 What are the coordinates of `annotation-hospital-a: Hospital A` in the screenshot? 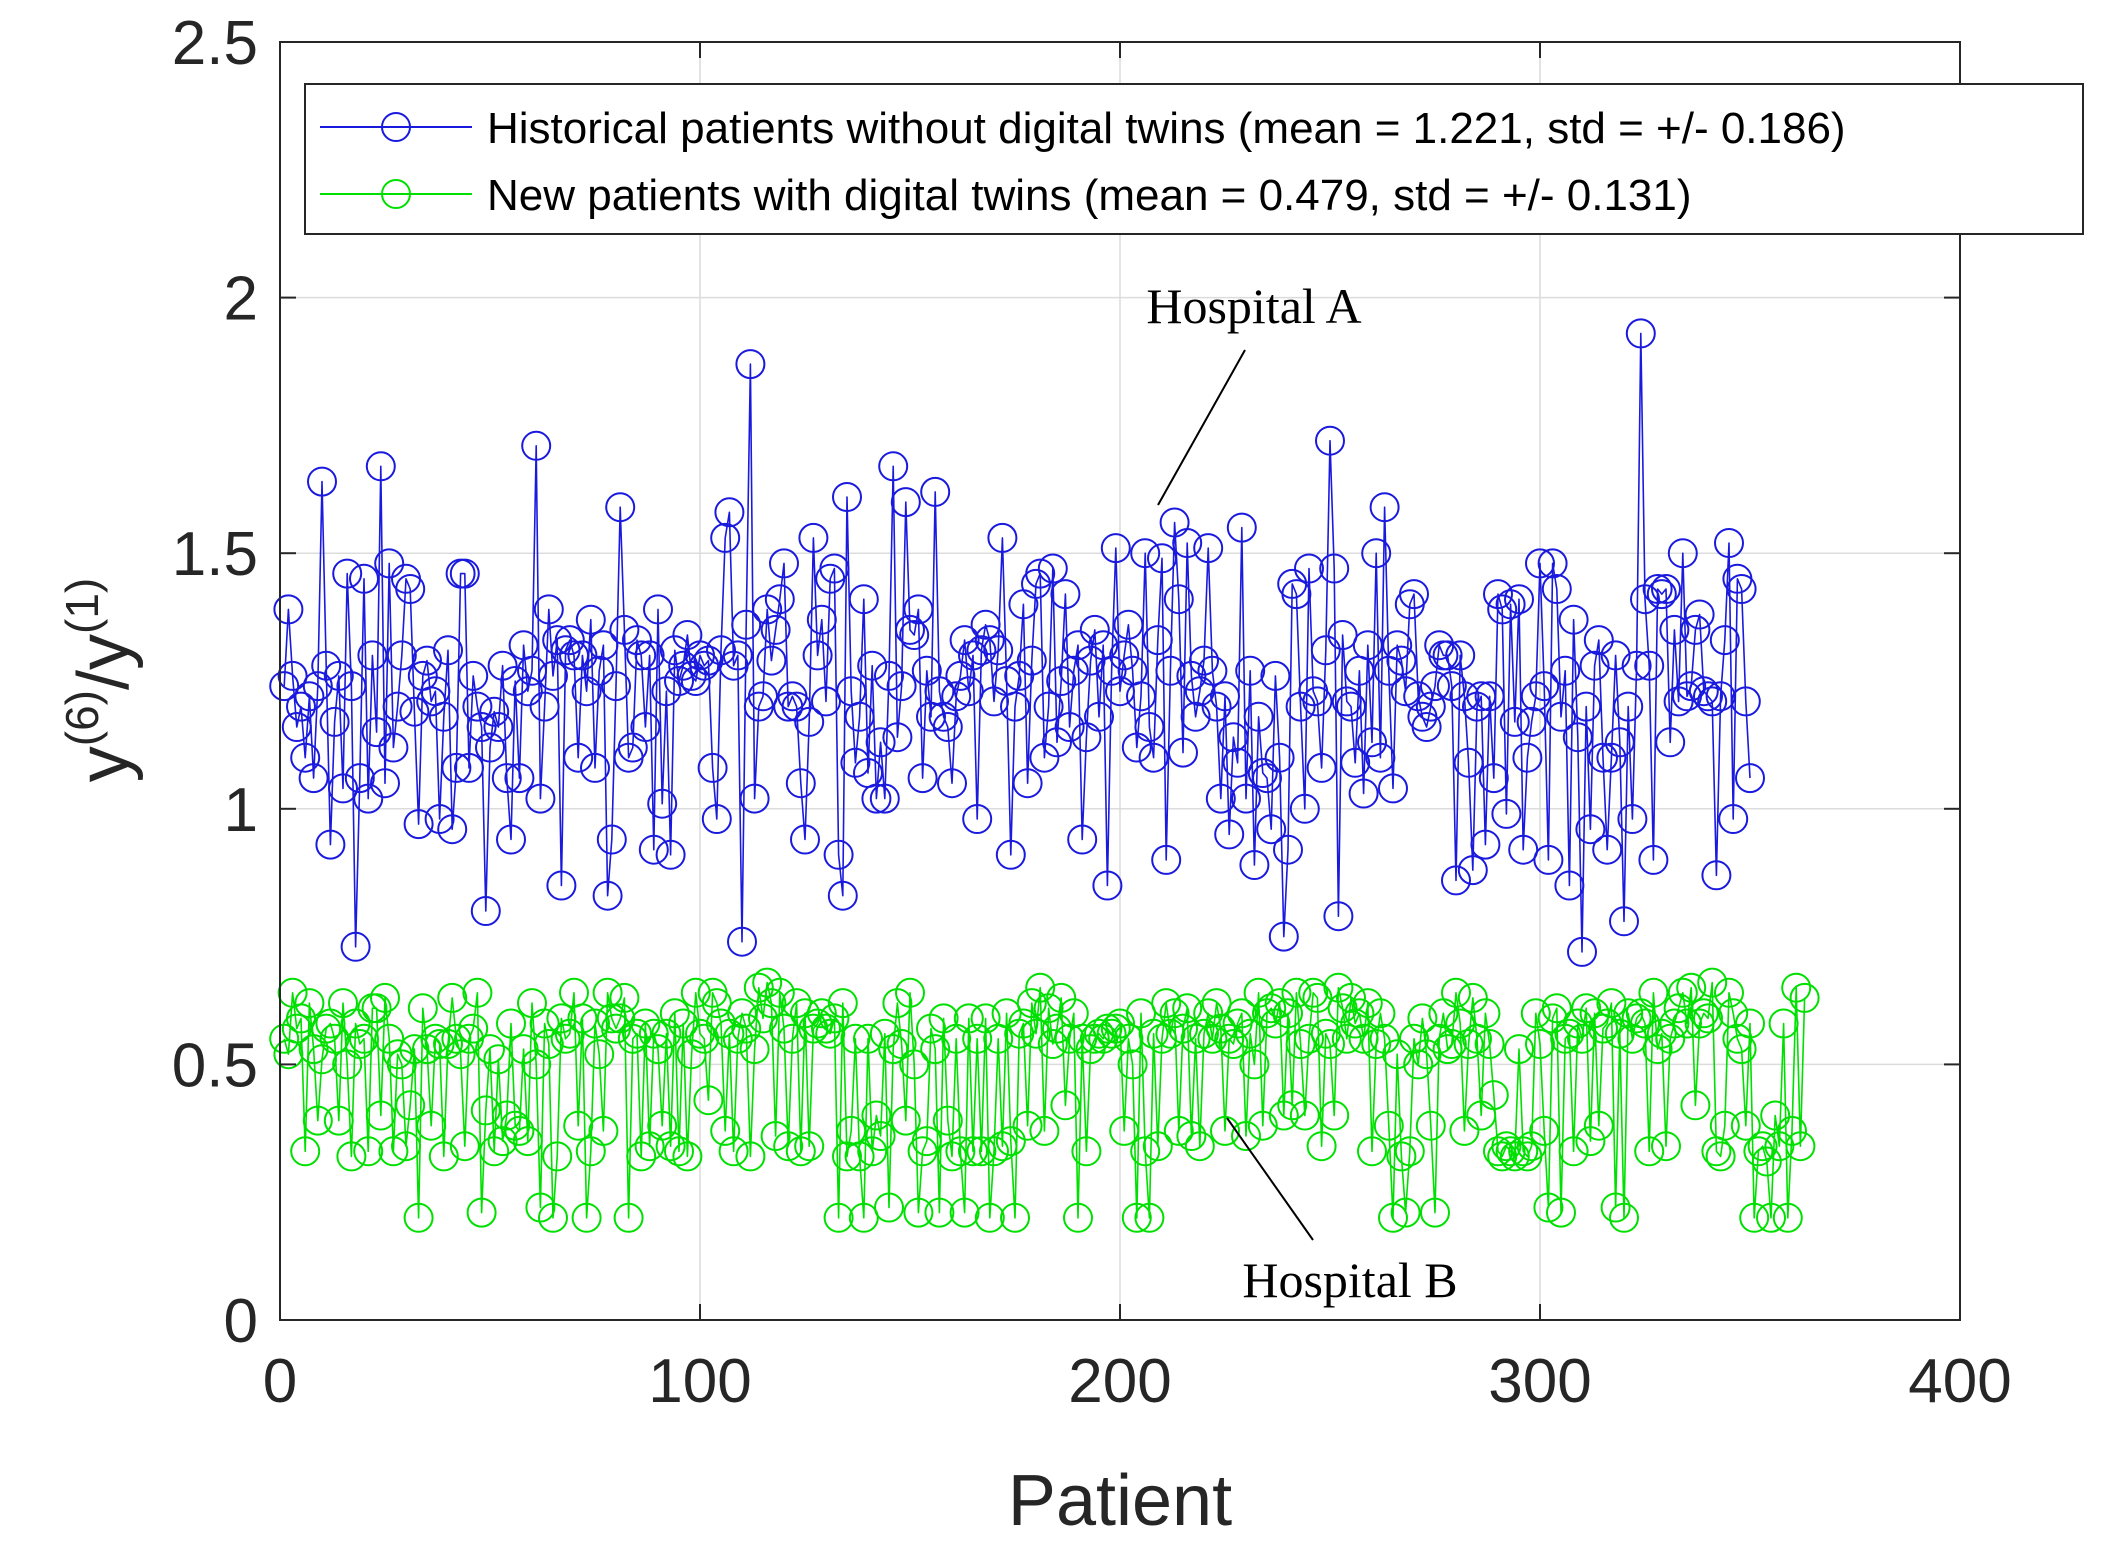 It's located at (1254, 392).